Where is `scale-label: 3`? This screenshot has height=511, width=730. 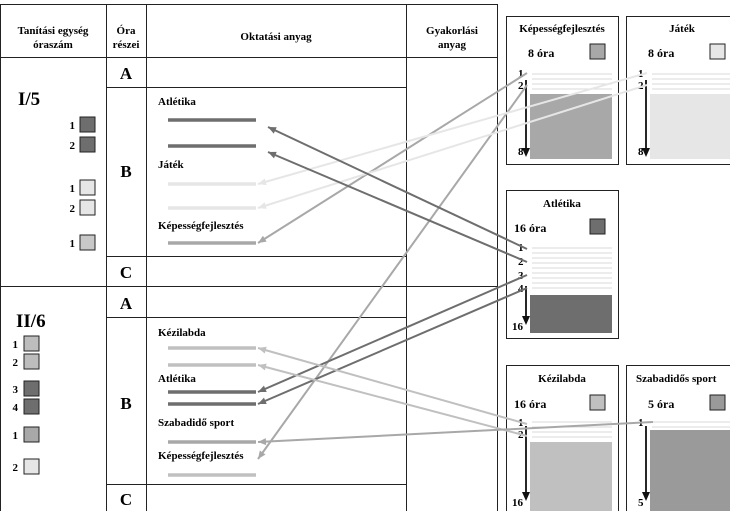 scale-label: 3 is located at coordinates (521, 276).